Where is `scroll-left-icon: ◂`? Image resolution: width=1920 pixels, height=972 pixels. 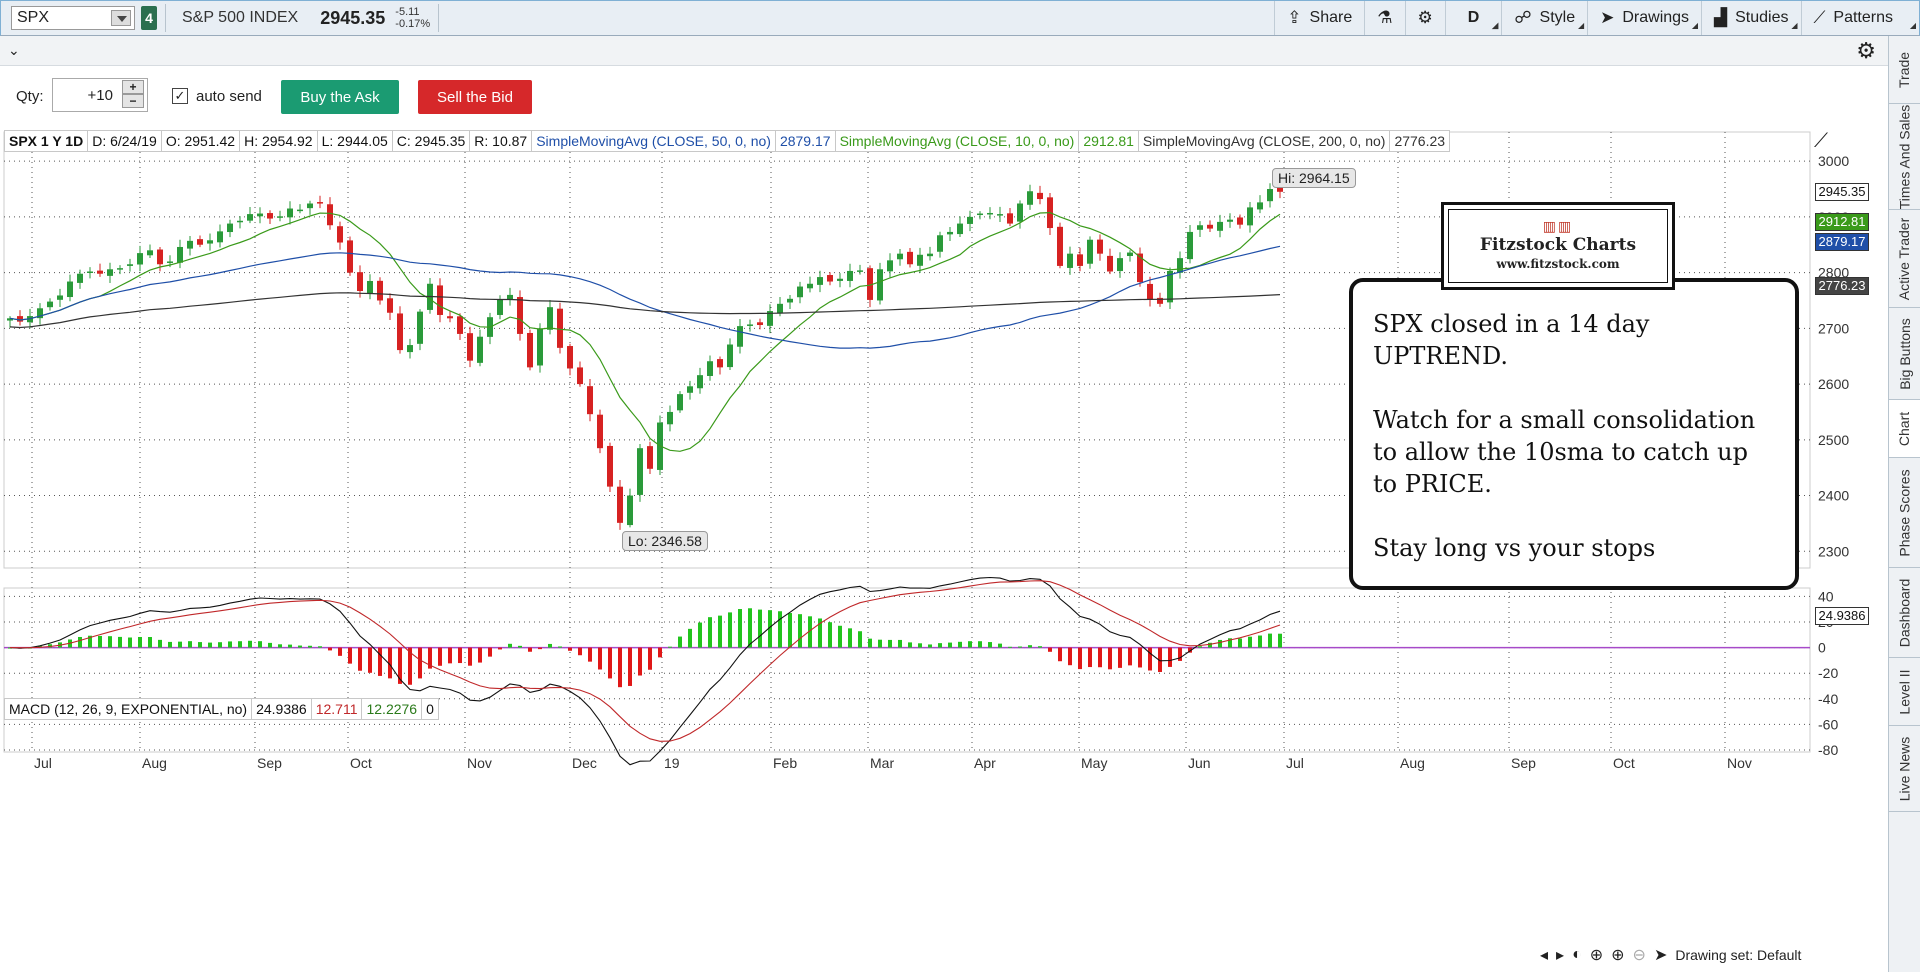 scroll-left-icon: ◂ is located at coordinates (1544, 955).